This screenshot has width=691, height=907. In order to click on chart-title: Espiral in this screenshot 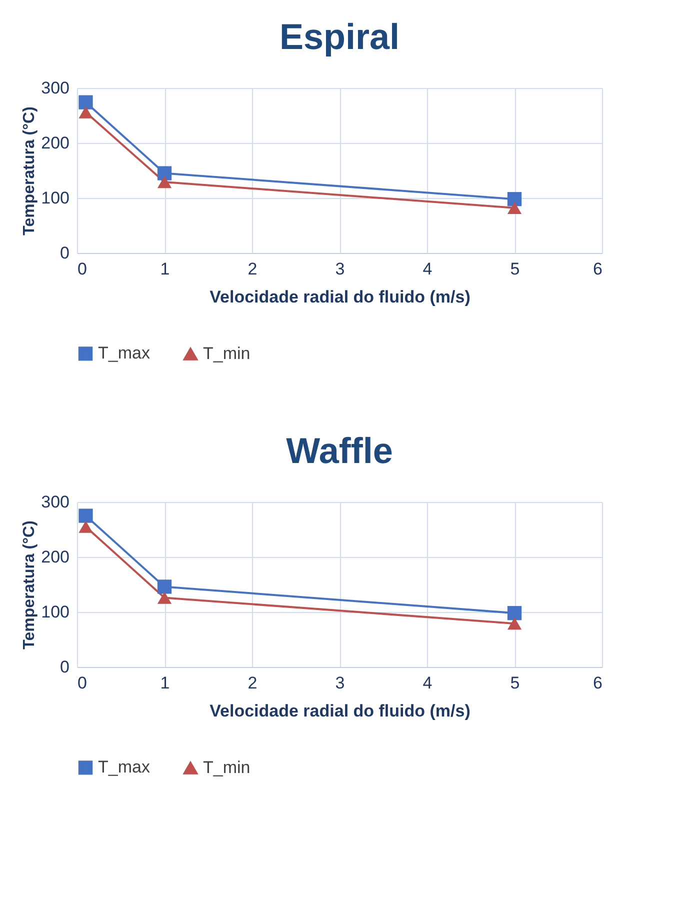, I will do `click(339, 36)`.